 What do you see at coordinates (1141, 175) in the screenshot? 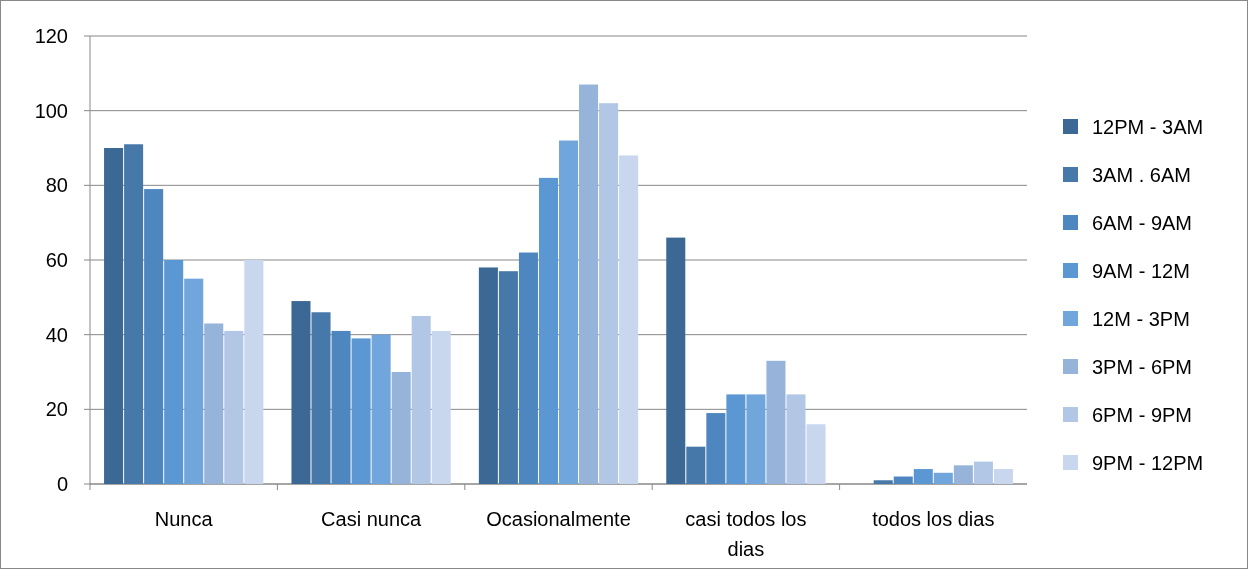
I see `legend-label: 3AM . 6AM` at bounding box center [1141, 175].